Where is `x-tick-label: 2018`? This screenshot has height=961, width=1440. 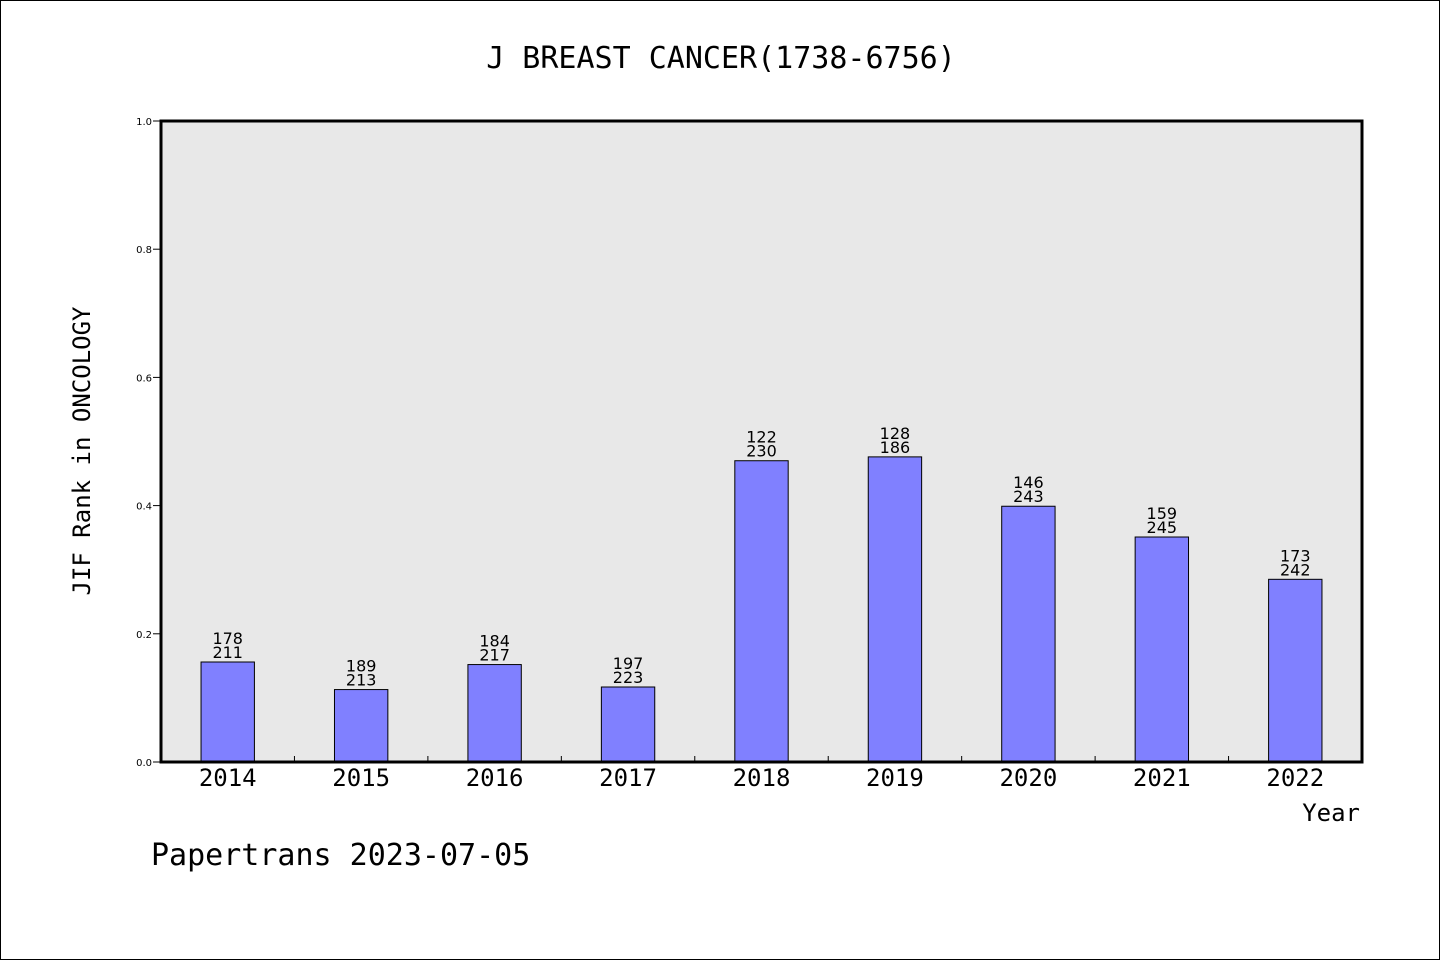
x-tick-label: 2018 is located at coordinates (762, 778).